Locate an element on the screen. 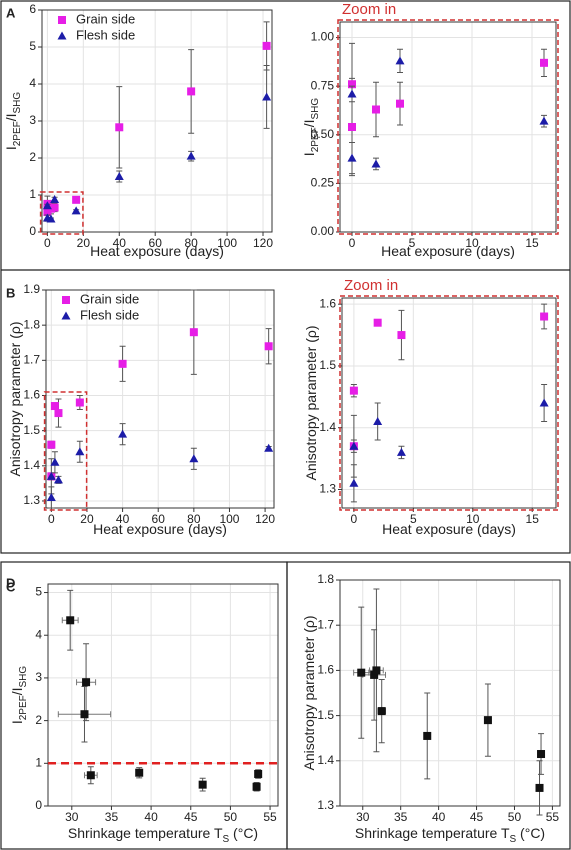 Image resolution: width=571 pixels, height=850 pixels. x-tick-label: 5 is located at coordinates (412, 243).